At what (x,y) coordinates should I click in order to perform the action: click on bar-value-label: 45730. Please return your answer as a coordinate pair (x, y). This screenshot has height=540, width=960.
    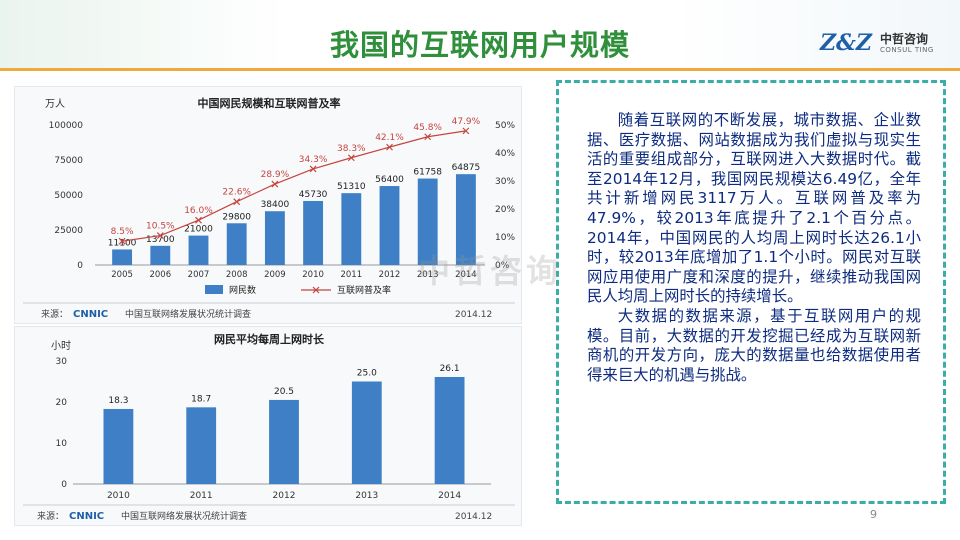
    Looking at the image, I should click on (313, 195).